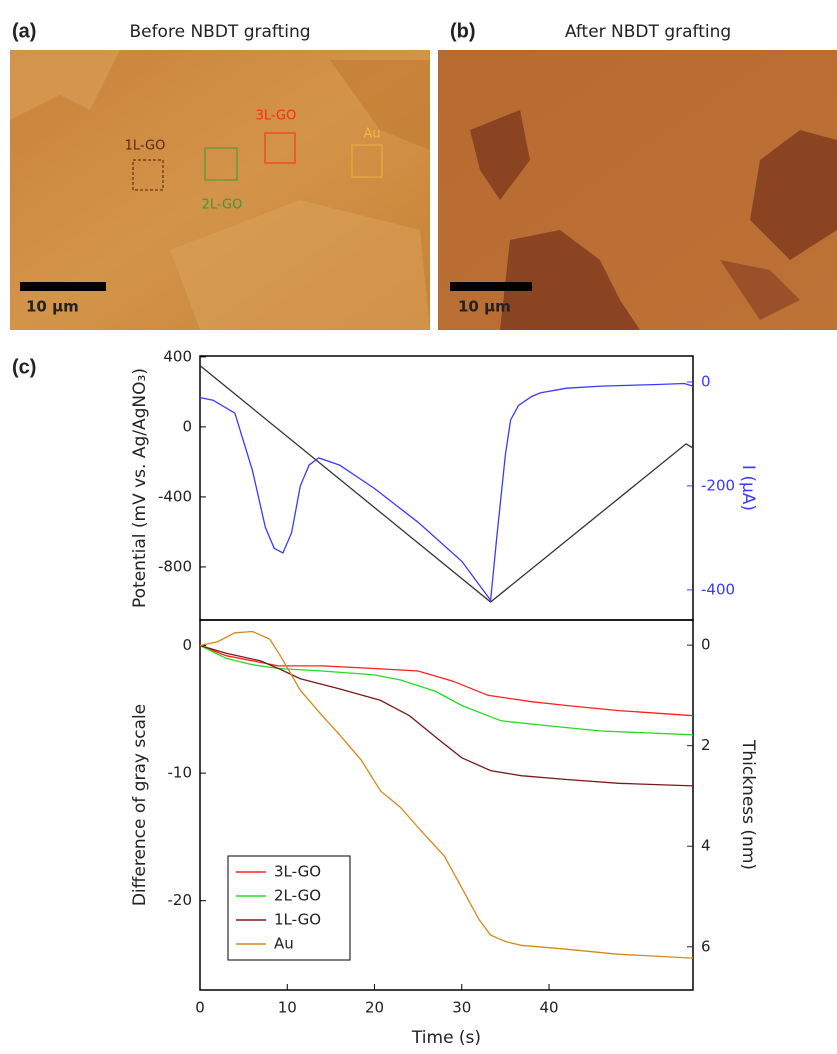 The width and height of the screenshot is (837, 1054). What do you see at coordinates (648, 32) in the screenshot?
I see `panel-title: After NBDT grafting` at bounding box center [648, 32].